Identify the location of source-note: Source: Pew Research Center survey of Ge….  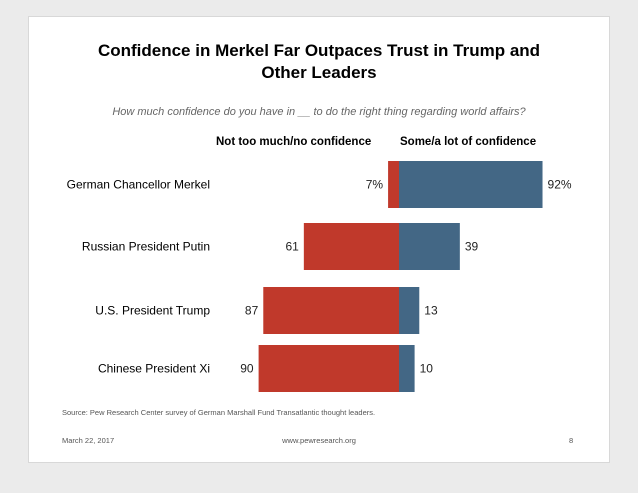
(219, 412).